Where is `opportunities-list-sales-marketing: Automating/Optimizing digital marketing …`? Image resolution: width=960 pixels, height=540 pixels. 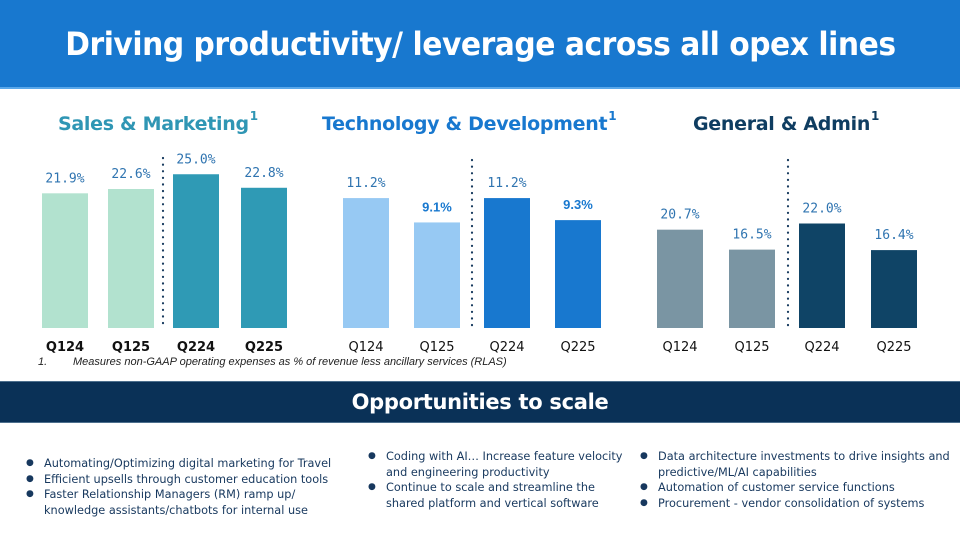 opportunities-list-sales-marketing: Automating/Optimizing digital marketing … is located at coordinates (196, 487).